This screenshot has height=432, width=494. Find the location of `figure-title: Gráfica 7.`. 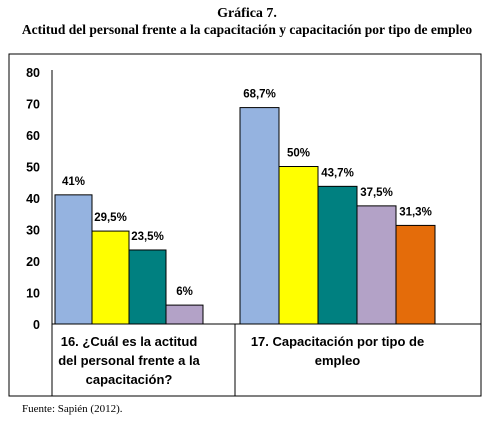

figure-title: Gráfica 7. is located at coordinates (247, 13).